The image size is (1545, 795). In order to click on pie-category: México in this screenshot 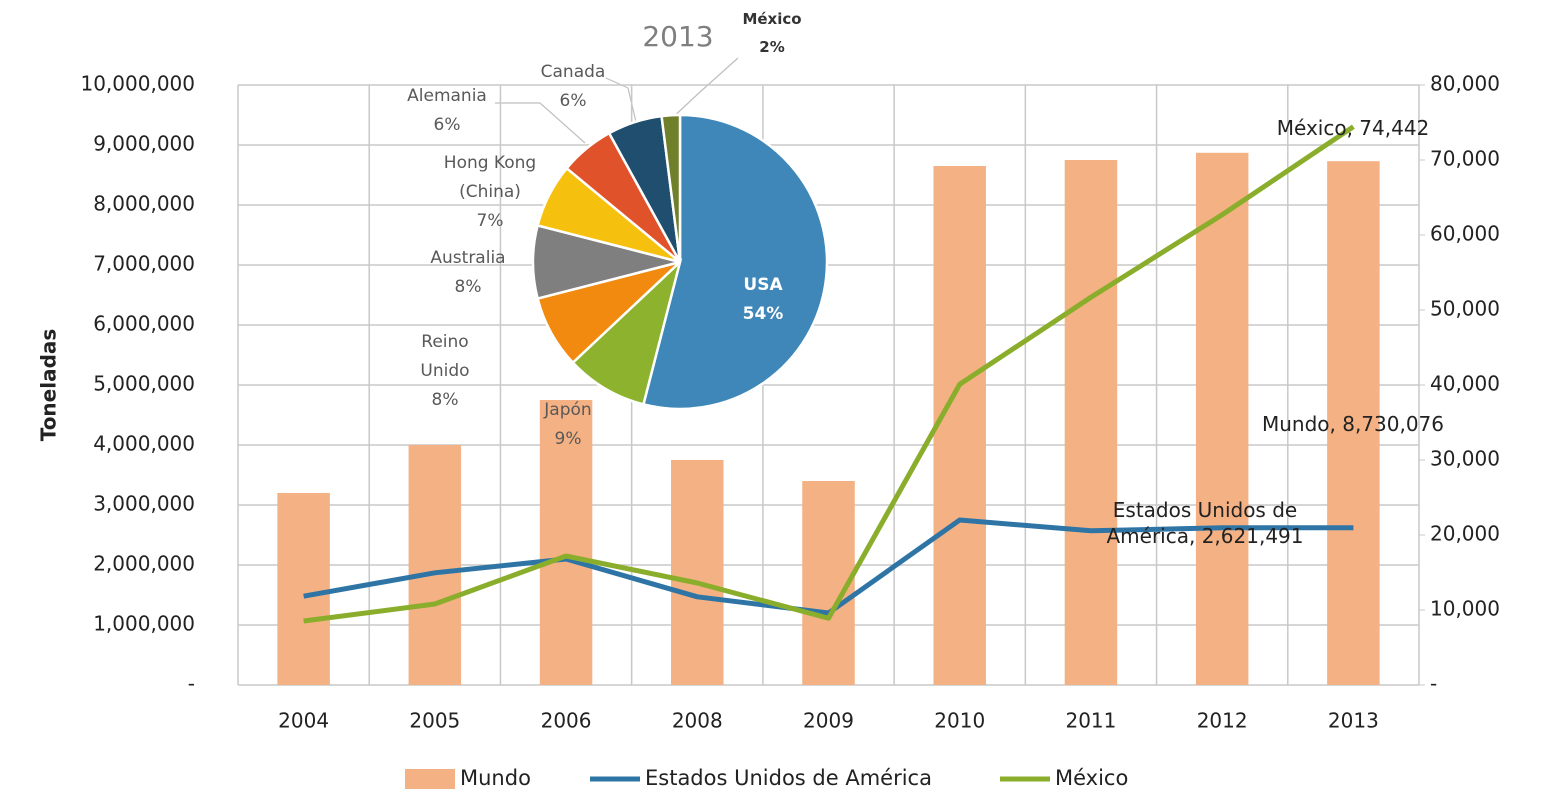, I will do `click(772, 19)`.